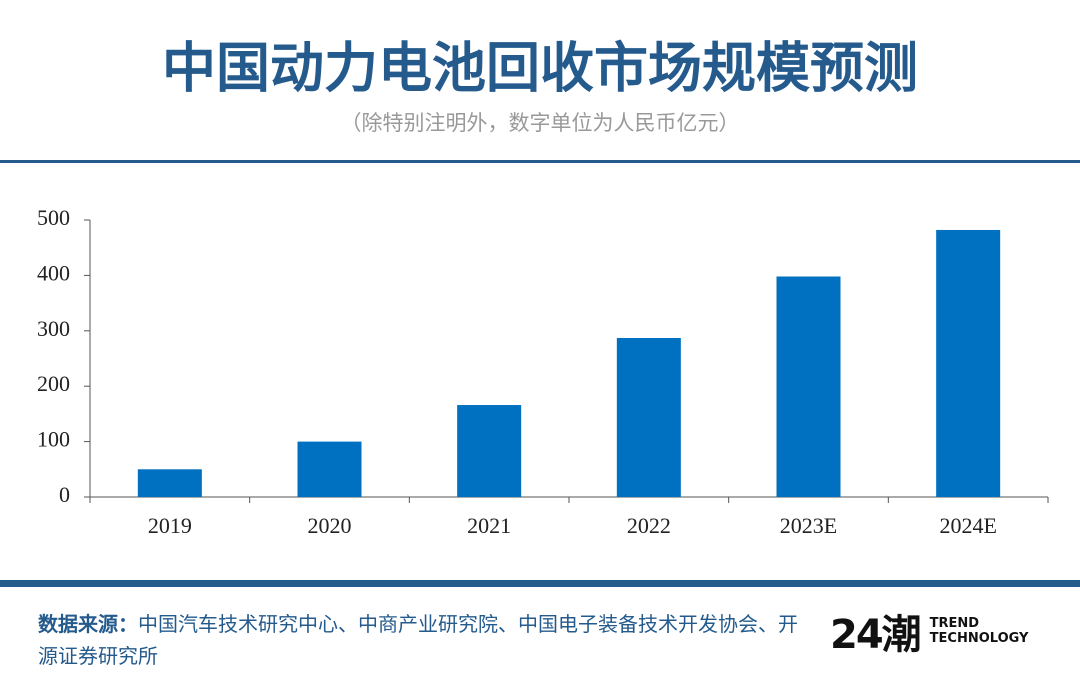 The width and height of the screenshot is (1080, 696). Describe the element at coordinates (967, 525) in the screenshot. I see `x-tick-label: 2024E` at that location.